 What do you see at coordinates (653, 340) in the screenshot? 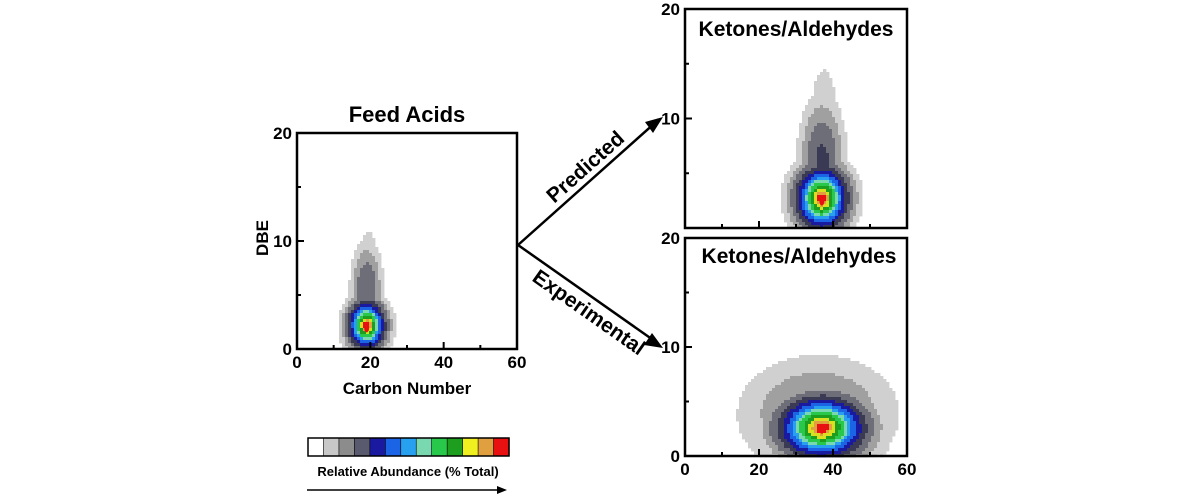
I see `experimental-arrowhead` at bounding box center [653, 340].